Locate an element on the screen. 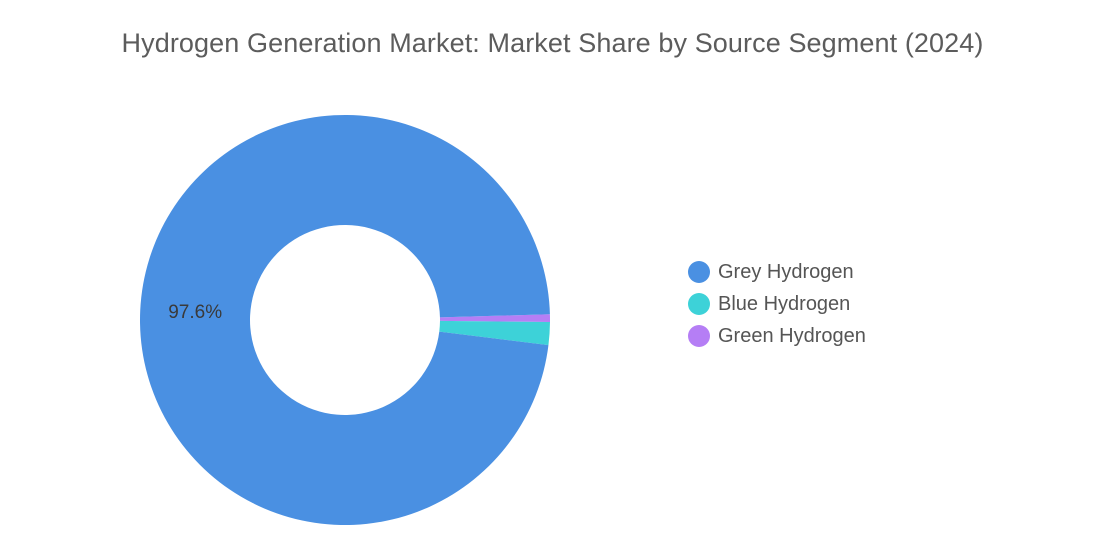 The image size is (1105, 547). legend-item-grey-hydrogen: Grey Hydrogen is located at coordinates (777, 272).